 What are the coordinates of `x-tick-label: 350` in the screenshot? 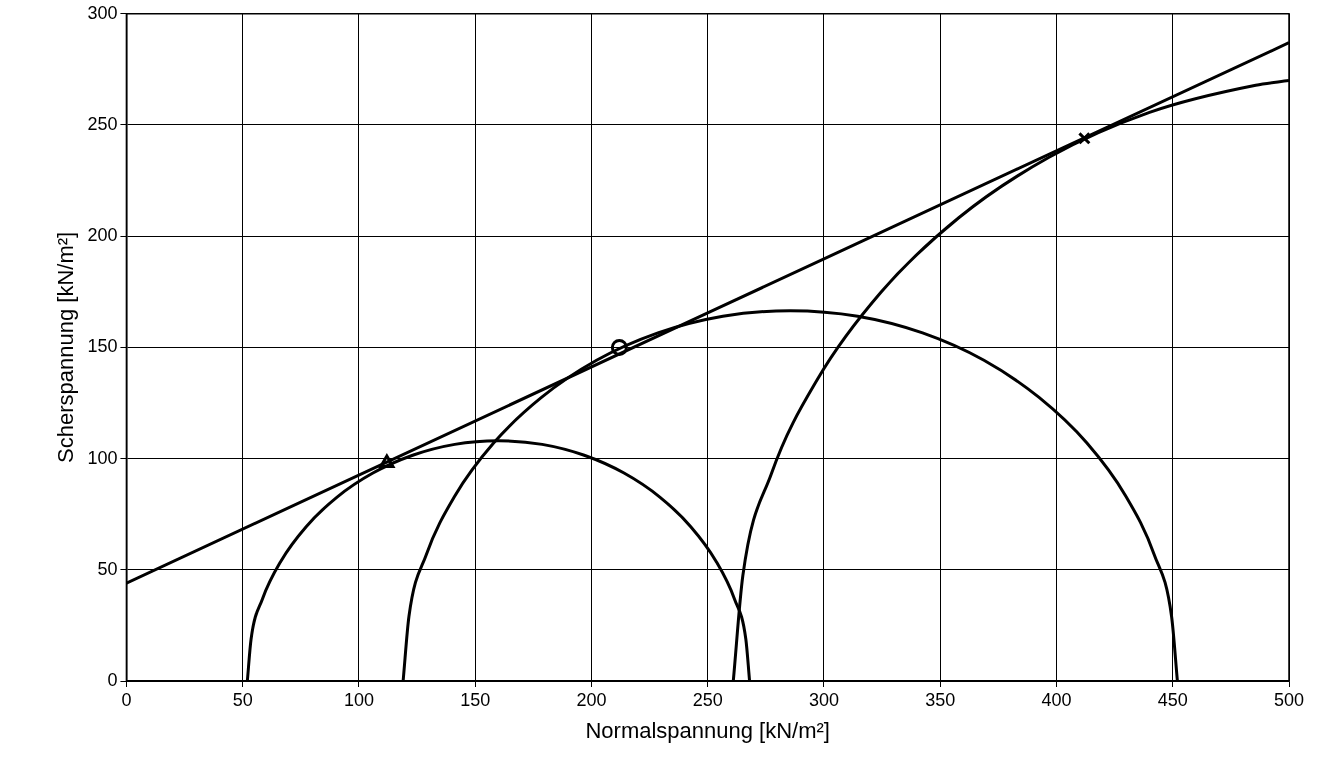 It's located at (940, 699).